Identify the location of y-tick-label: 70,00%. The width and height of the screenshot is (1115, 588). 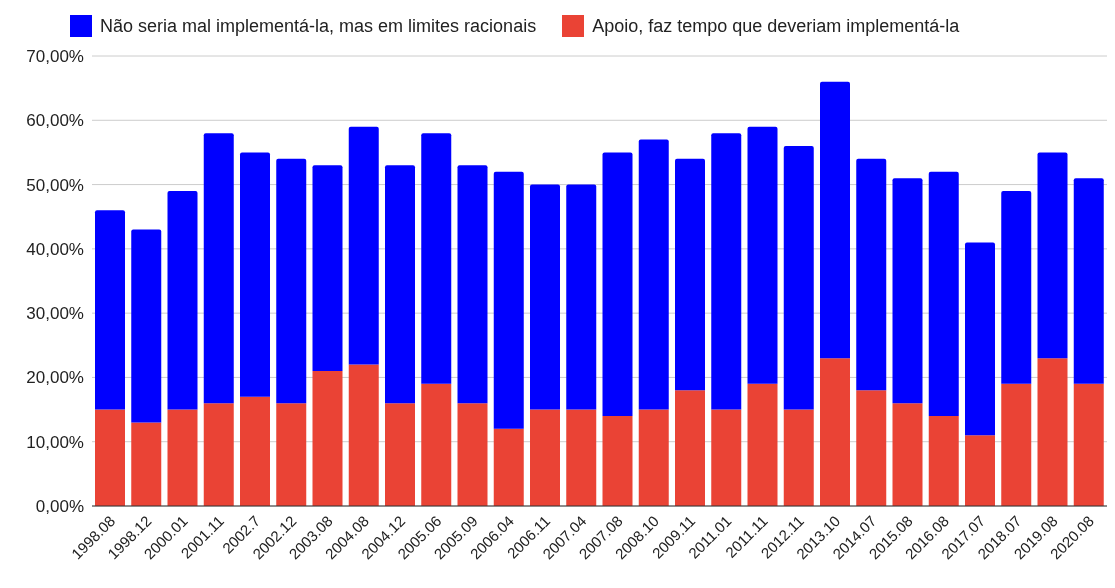
(55, 57).